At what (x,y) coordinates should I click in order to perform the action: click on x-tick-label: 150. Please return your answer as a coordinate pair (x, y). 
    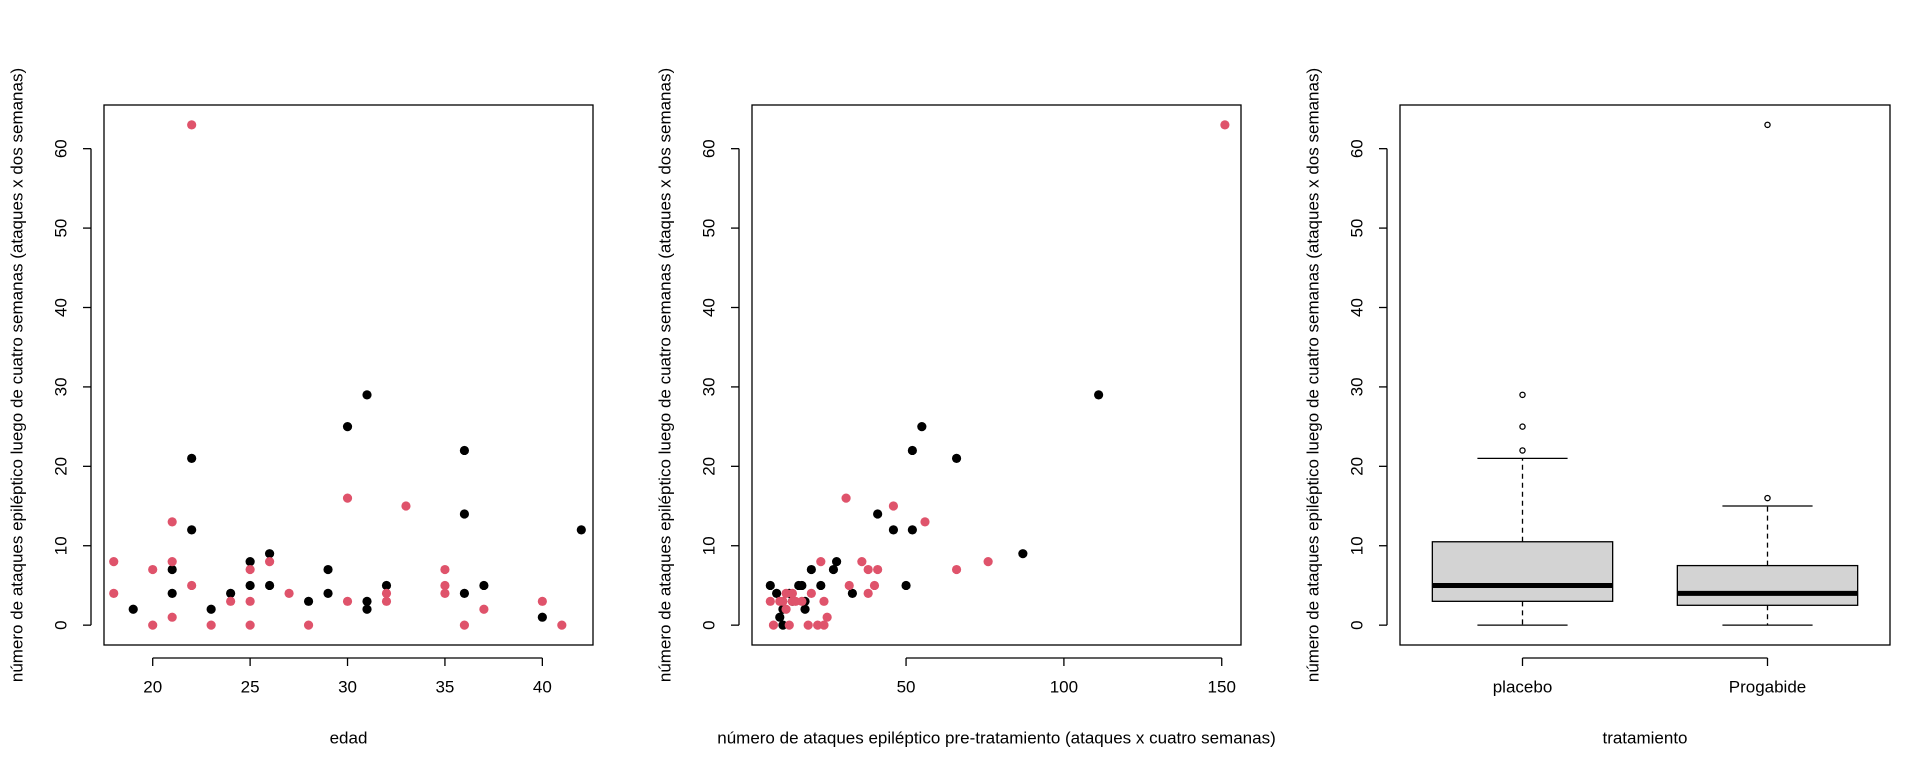
    Looking at the image, I should click on (1222, 687).